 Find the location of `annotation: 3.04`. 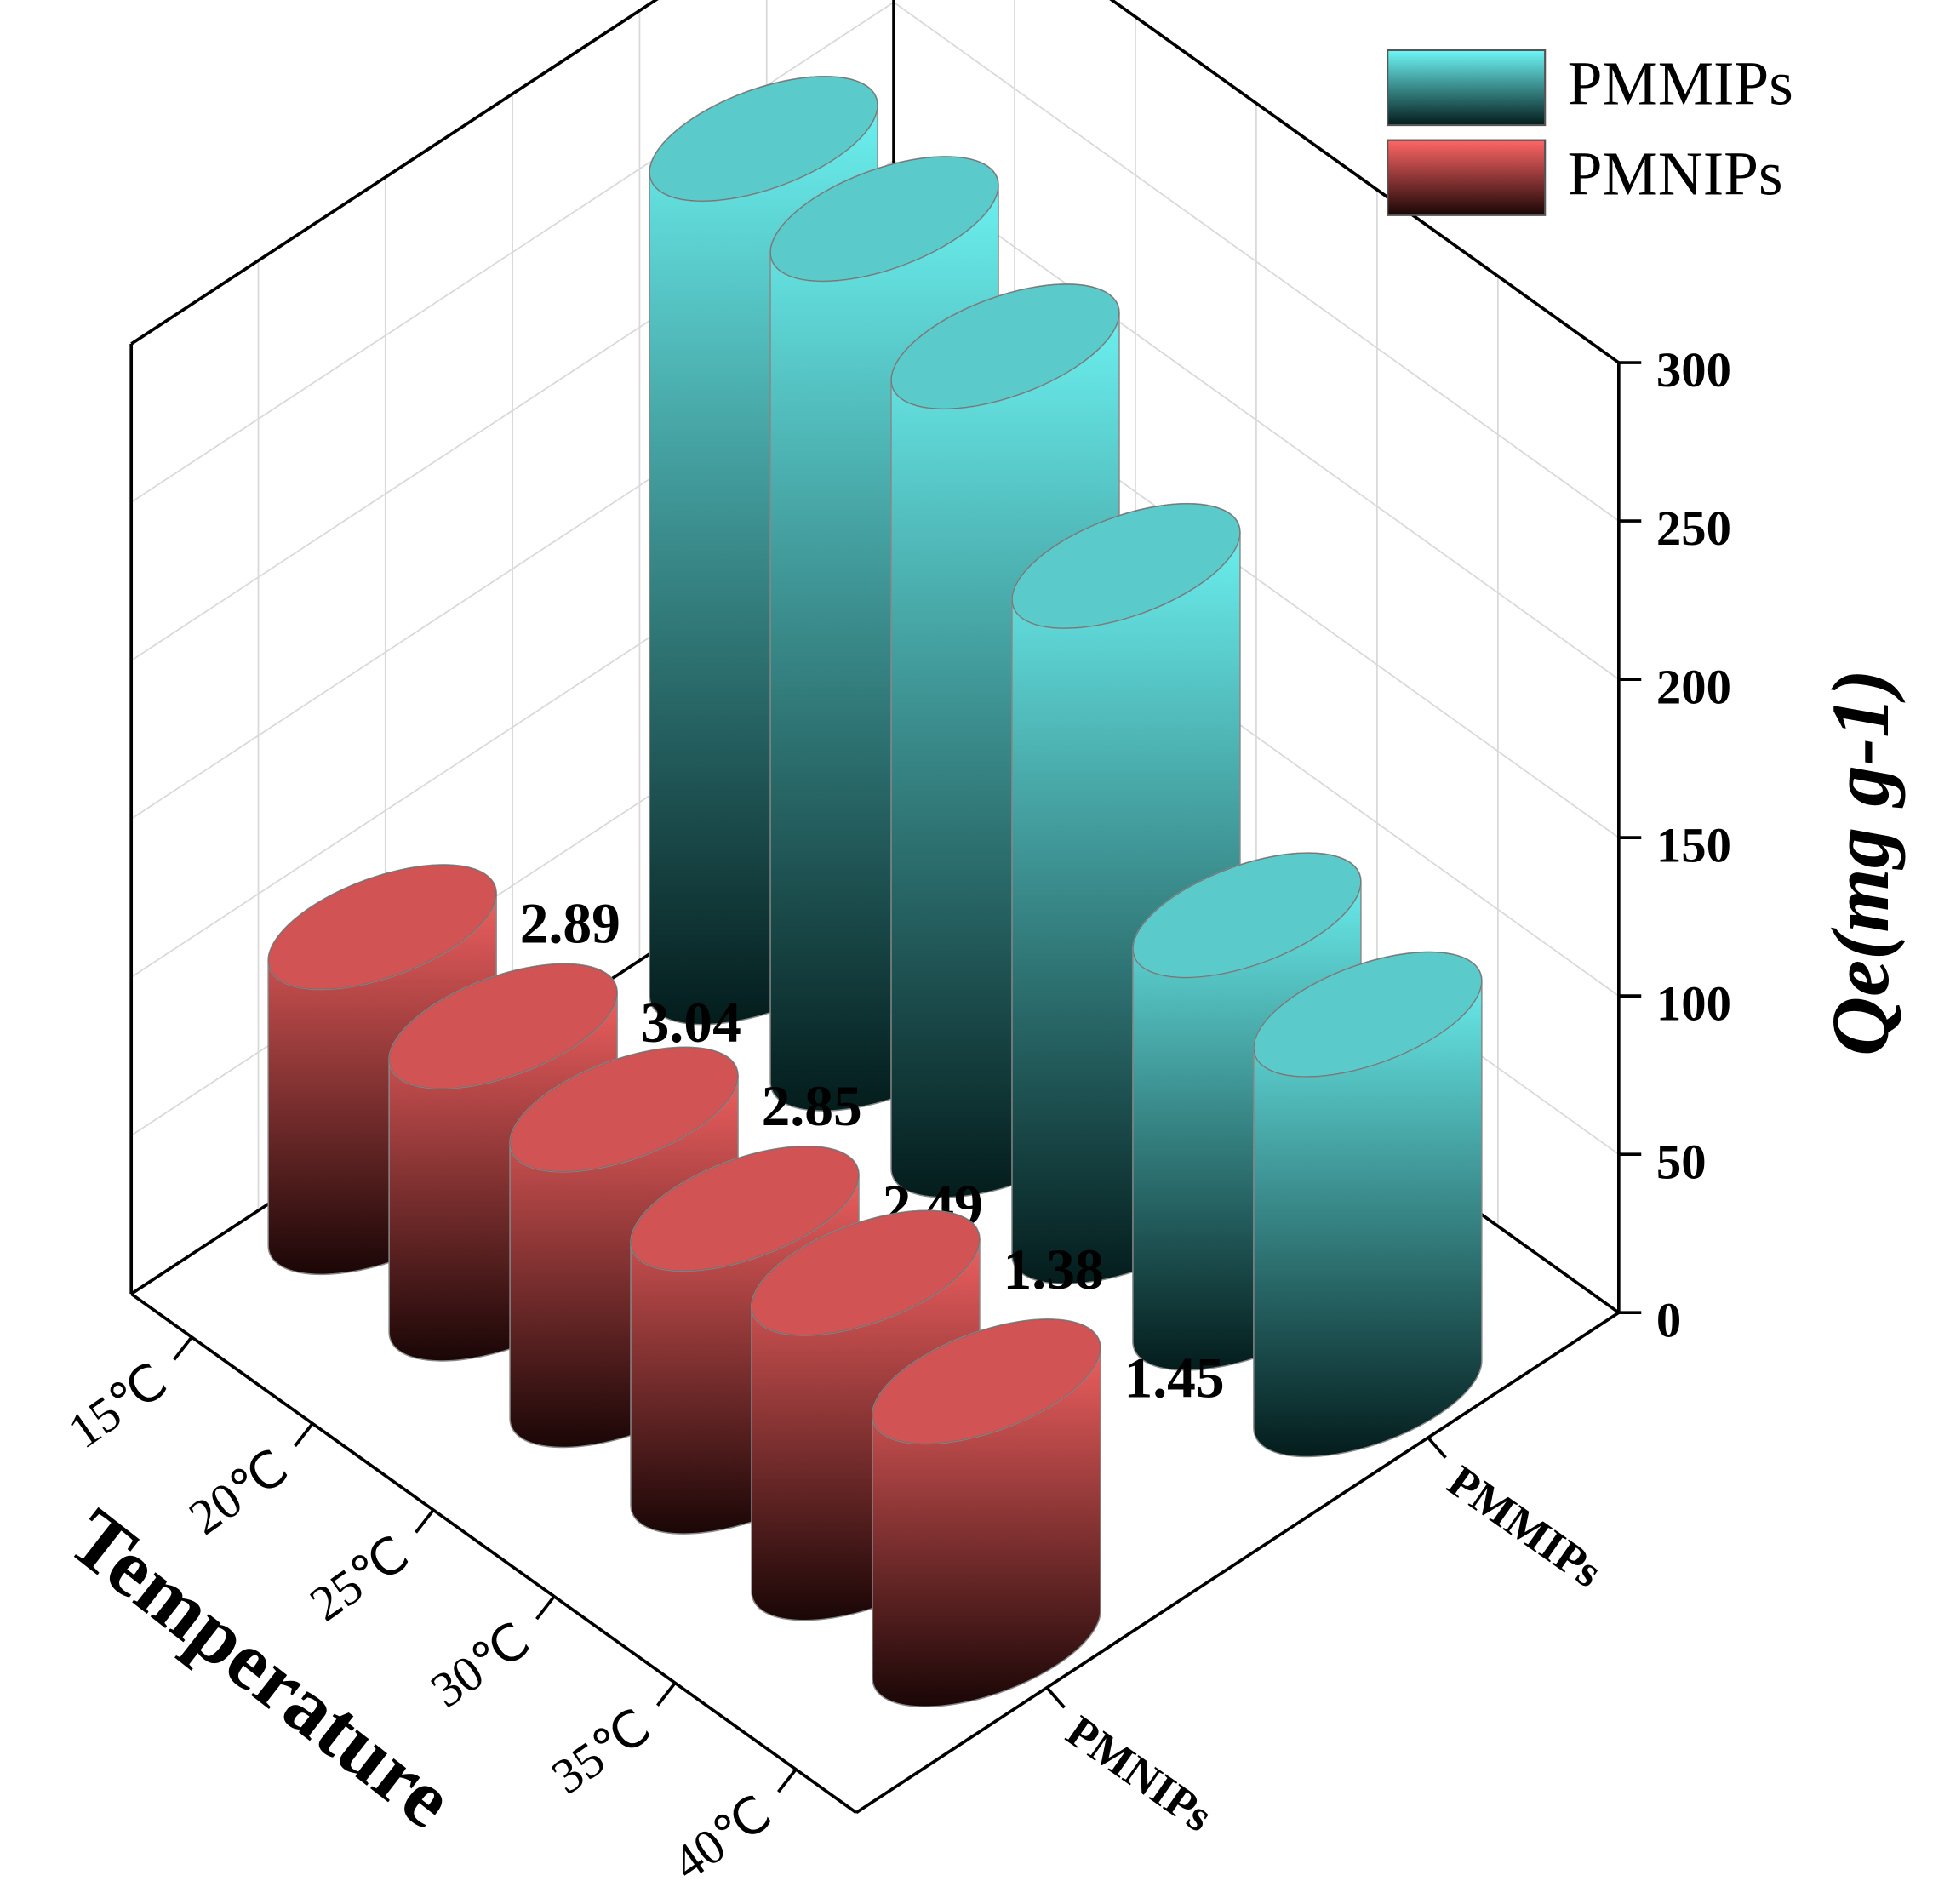

annotation: 3.04 is located at coordinates (691, 1023).